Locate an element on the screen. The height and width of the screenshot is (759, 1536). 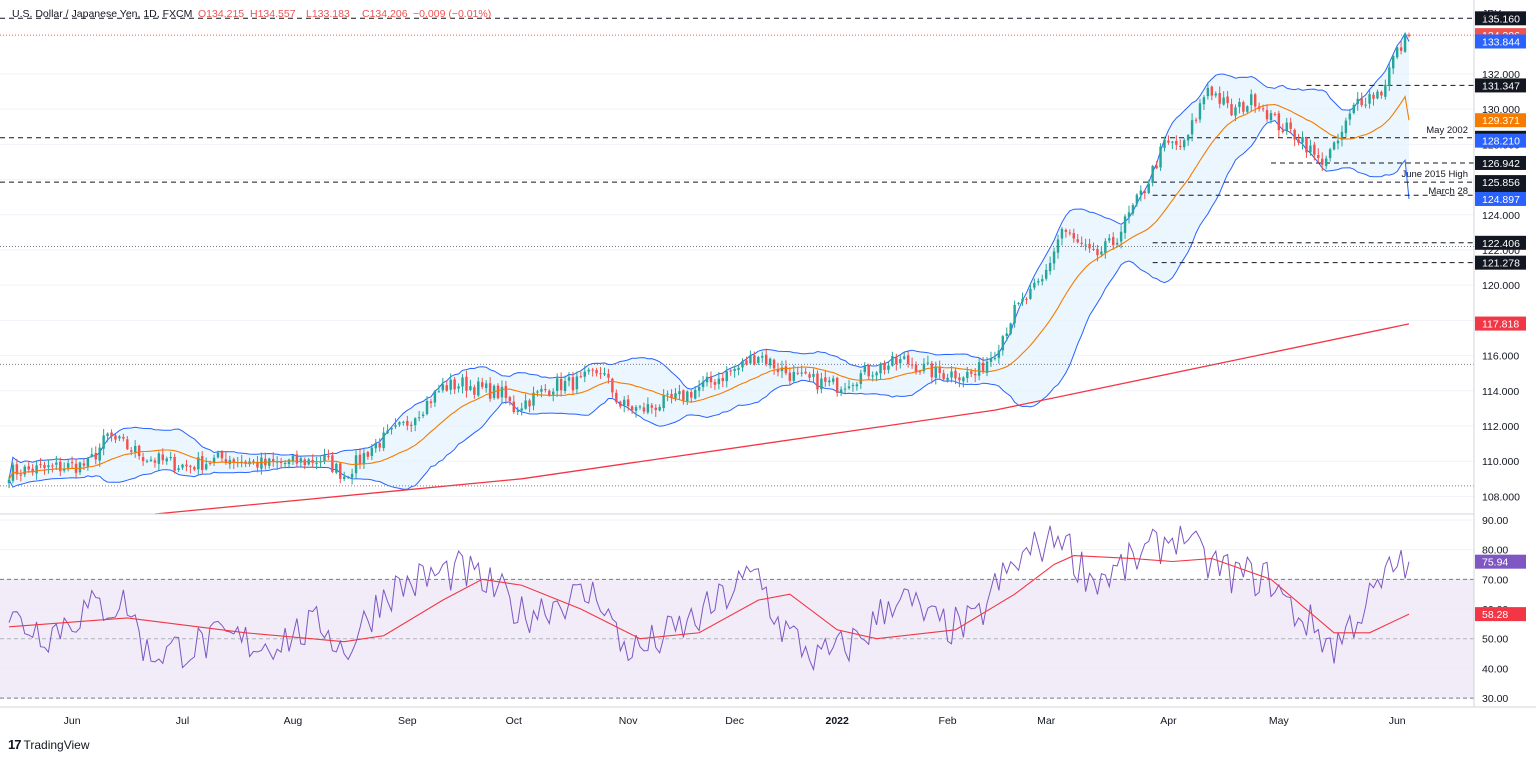
time-tick-label: Feb is located at coordinates (948, 721).